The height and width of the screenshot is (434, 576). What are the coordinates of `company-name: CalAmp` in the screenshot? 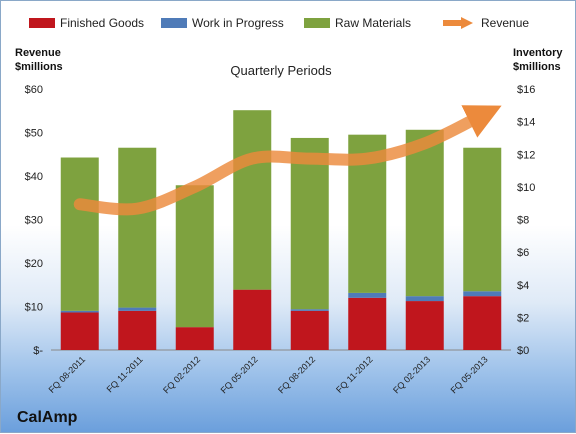 It's located at (47, 417).